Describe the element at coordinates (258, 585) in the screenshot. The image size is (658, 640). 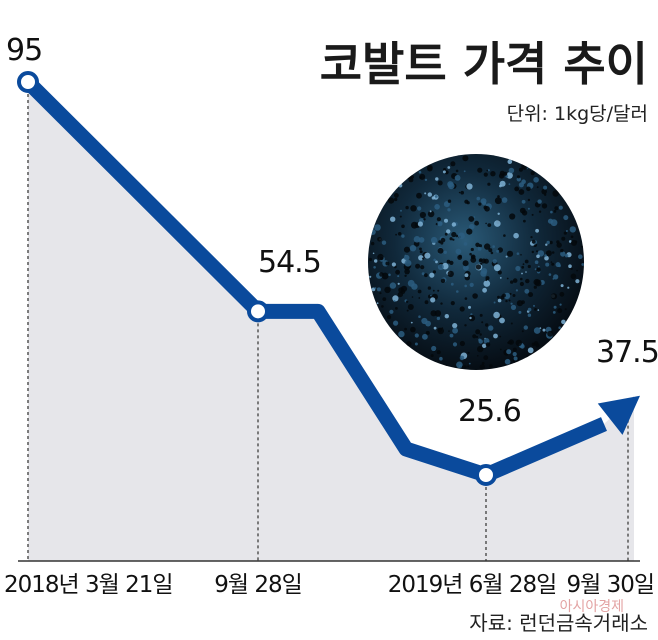
I see `x-tick-label-1: 9월 28일` at that location.